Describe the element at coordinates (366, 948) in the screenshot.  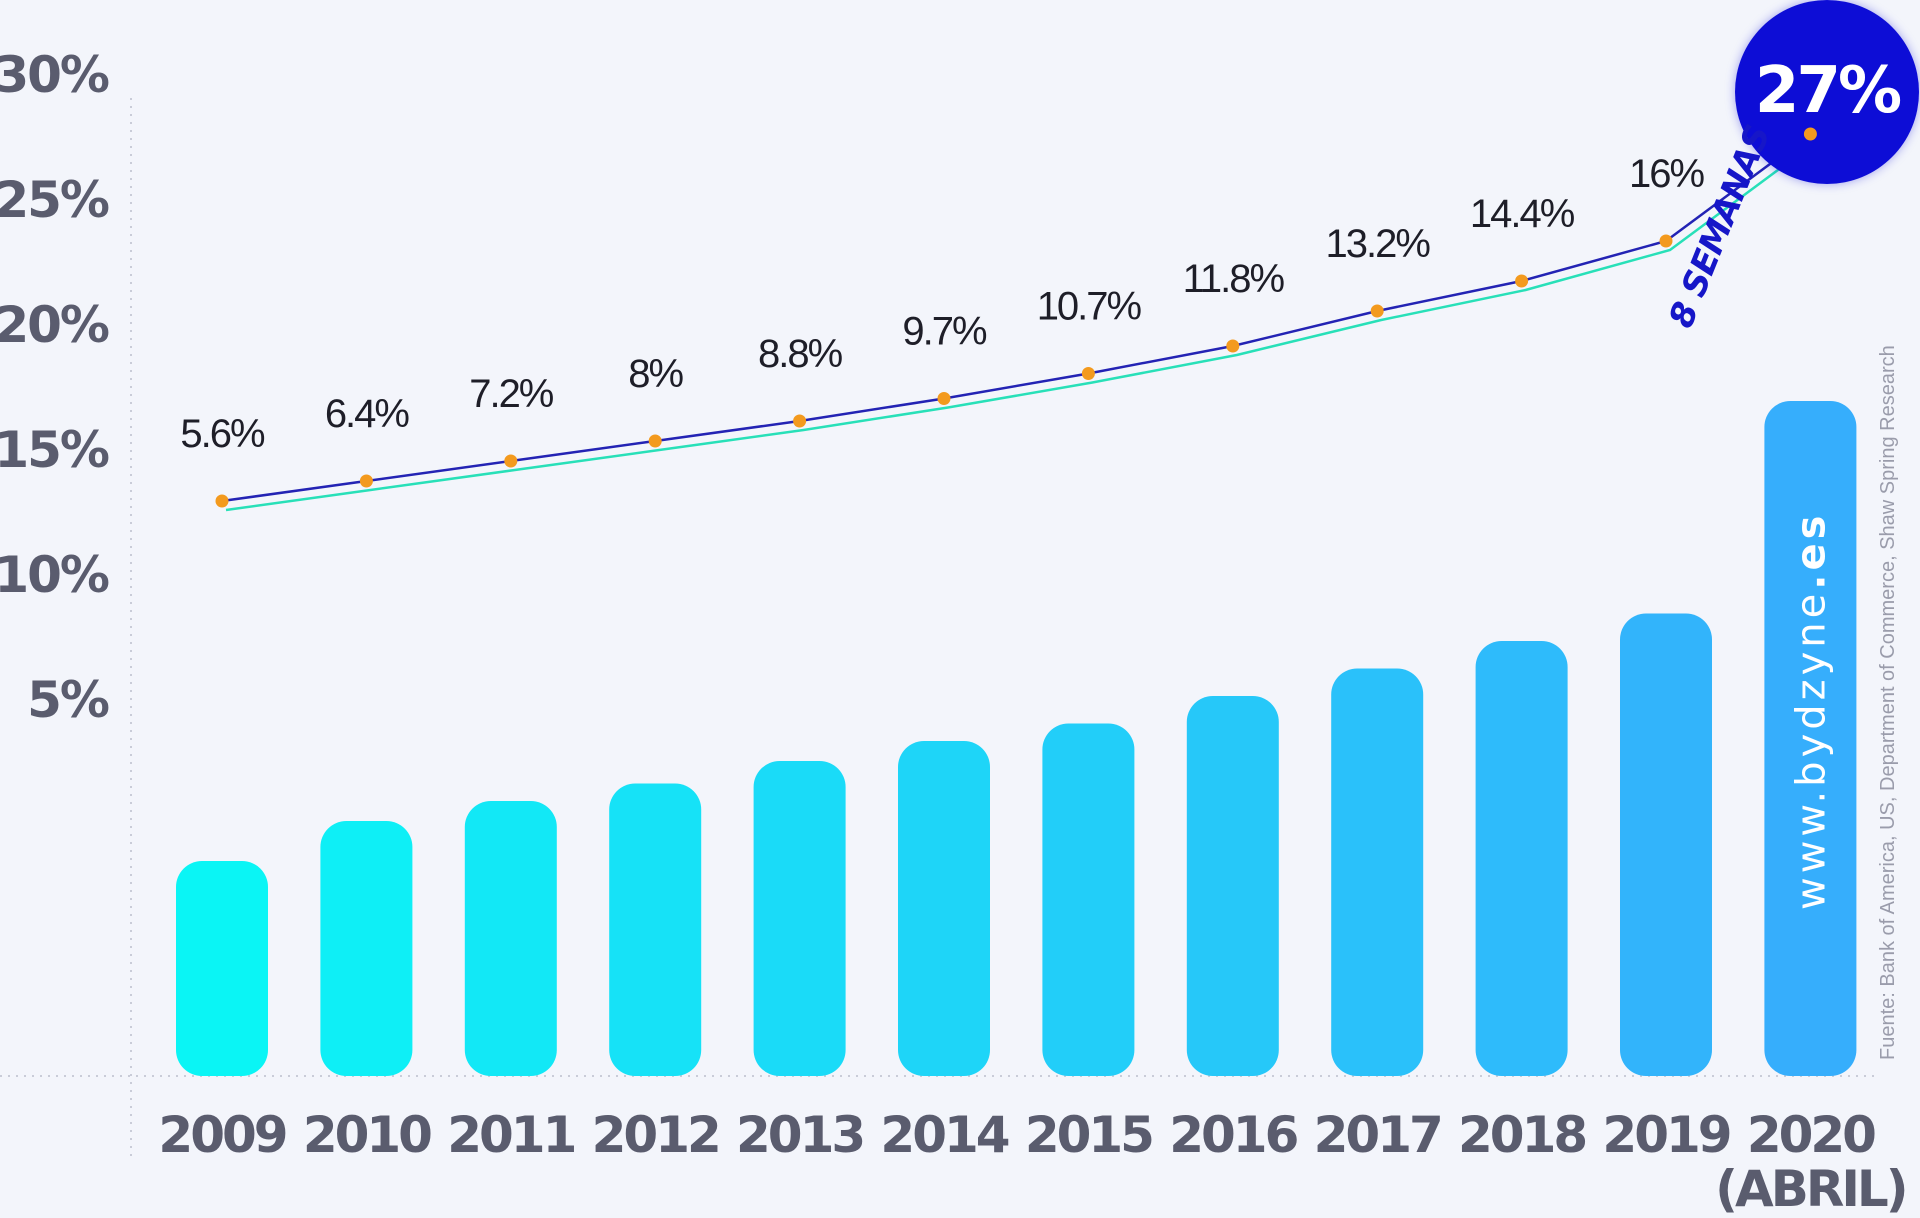
I see `bar-2010` at that location.